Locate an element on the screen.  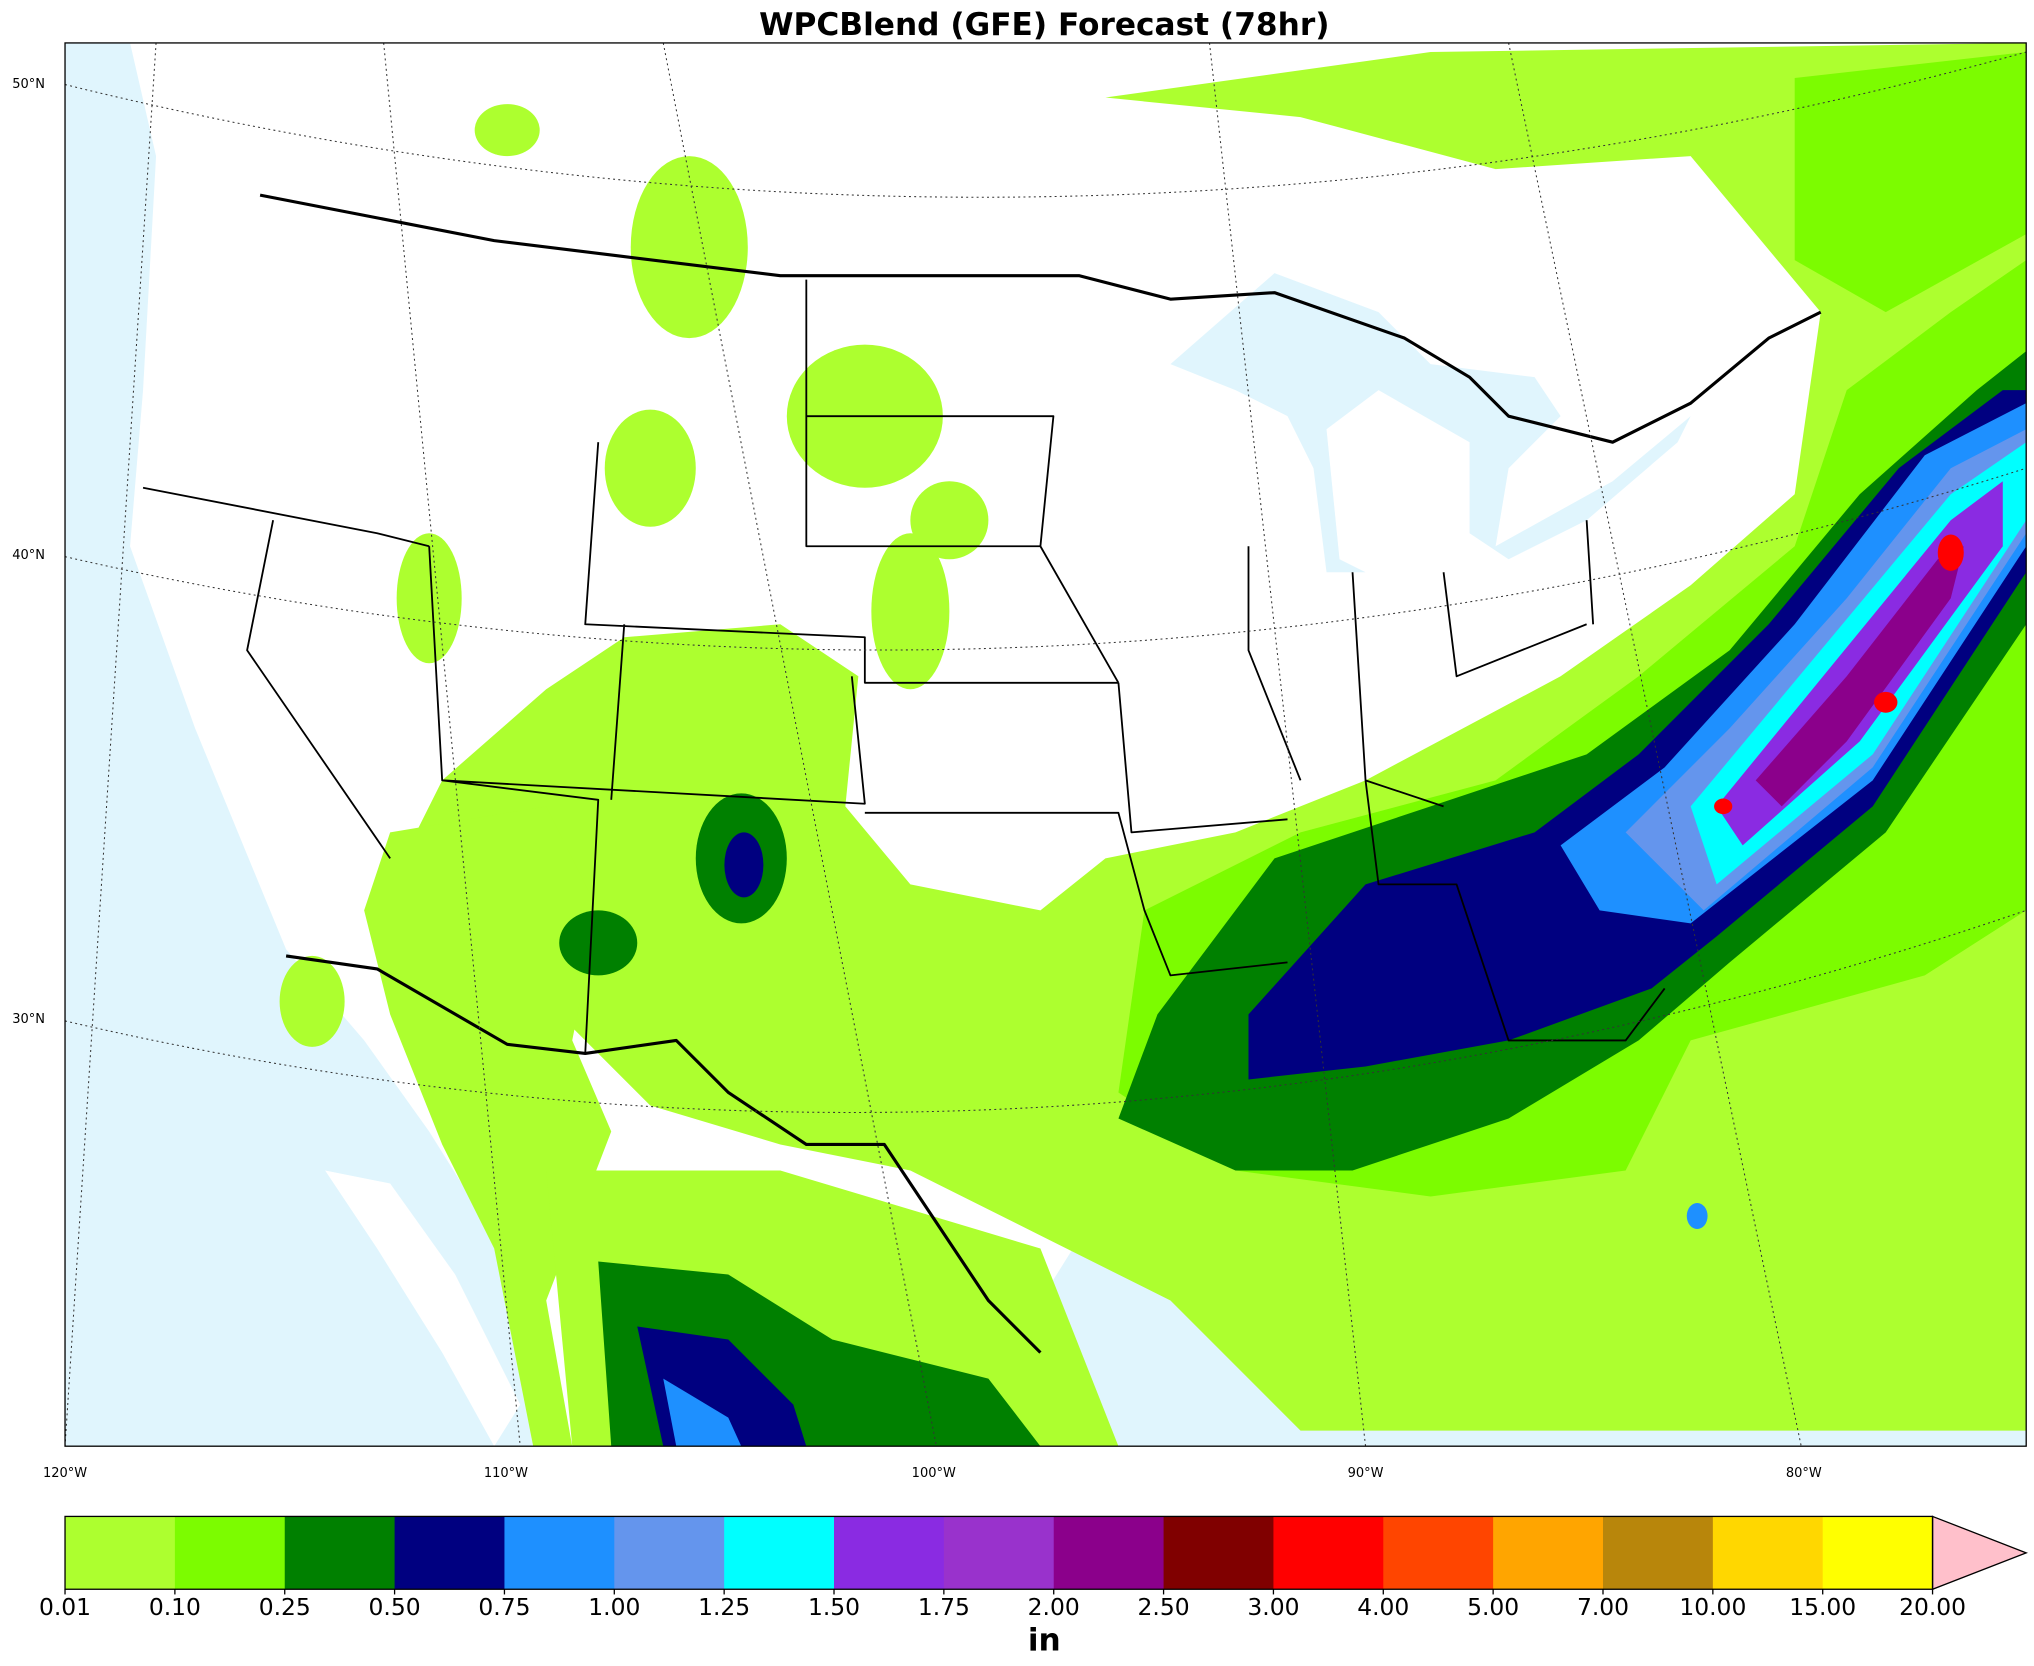
lon-label: 120°W is located at coordinates (65, 1473).